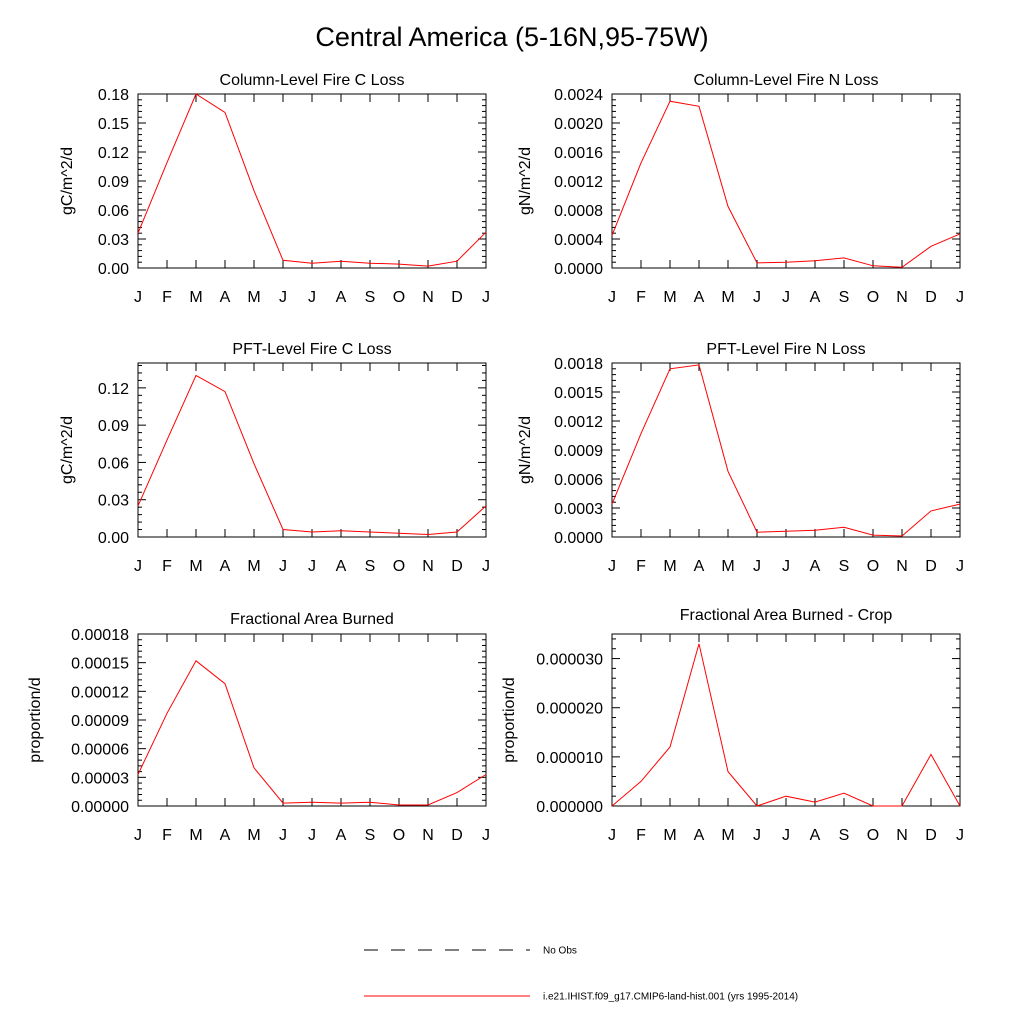 This screenshot has width=1024, height=1024. I want to click on y-tick-label: 0.0009, so click(578, 451).